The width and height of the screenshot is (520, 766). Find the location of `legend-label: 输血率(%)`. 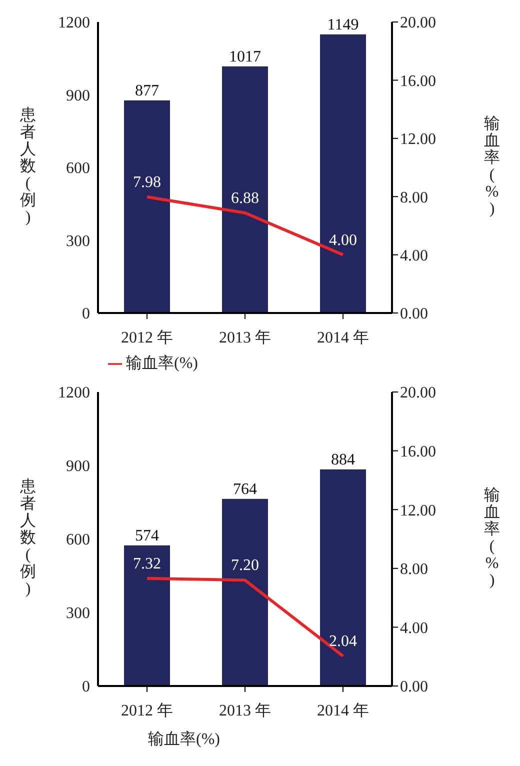

legend-label: 输血率(%) is located at coordinates (162, 363).